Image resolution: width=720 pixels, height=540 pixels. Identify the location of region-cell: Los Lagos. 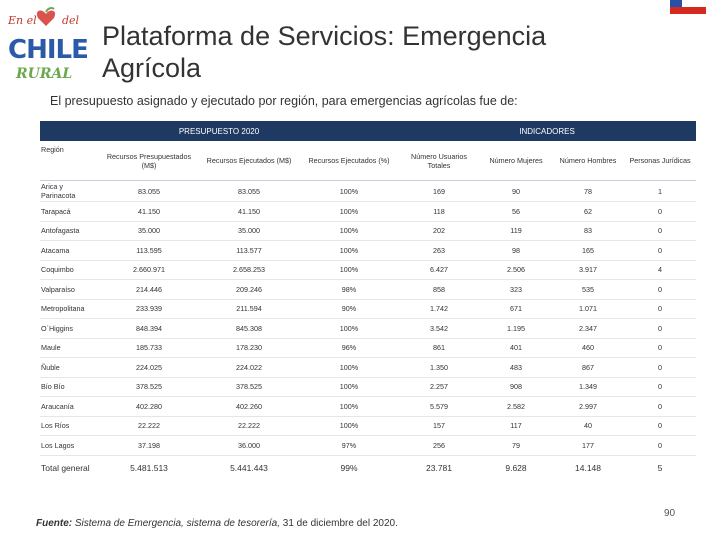
(70, 445).